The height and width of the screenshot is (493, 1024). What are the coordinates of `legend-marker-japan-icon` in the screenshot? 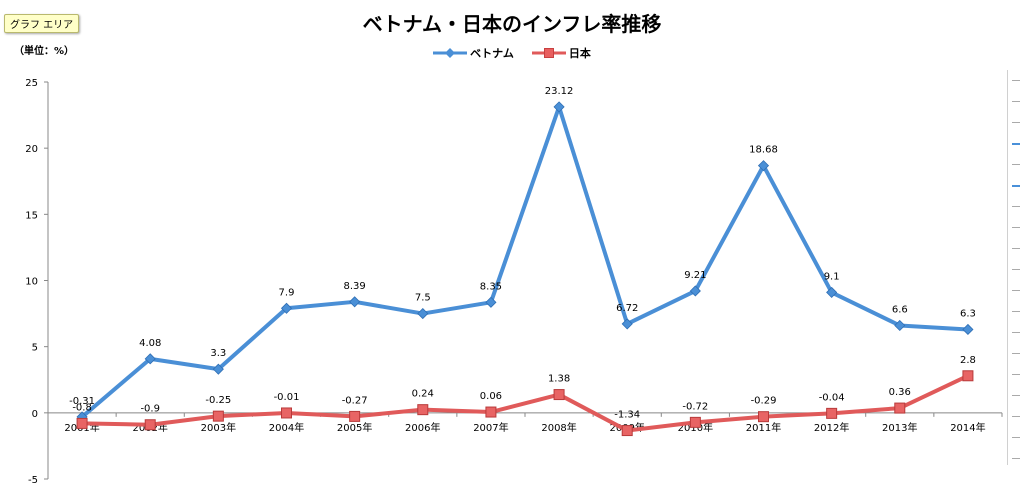 It's located at (548, 53).